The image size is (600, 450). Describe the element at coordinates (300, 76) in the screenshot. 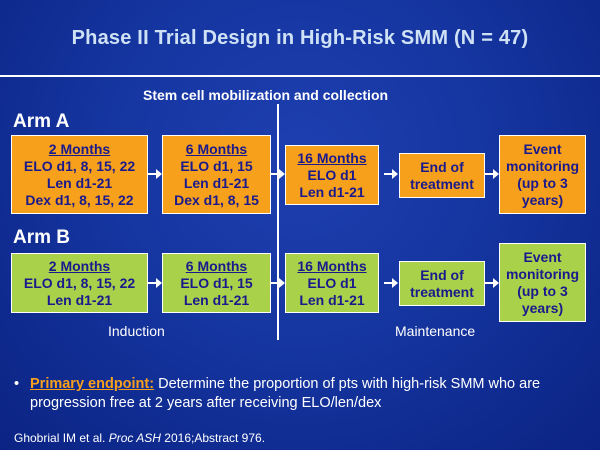

I see `title-divider` at that location.